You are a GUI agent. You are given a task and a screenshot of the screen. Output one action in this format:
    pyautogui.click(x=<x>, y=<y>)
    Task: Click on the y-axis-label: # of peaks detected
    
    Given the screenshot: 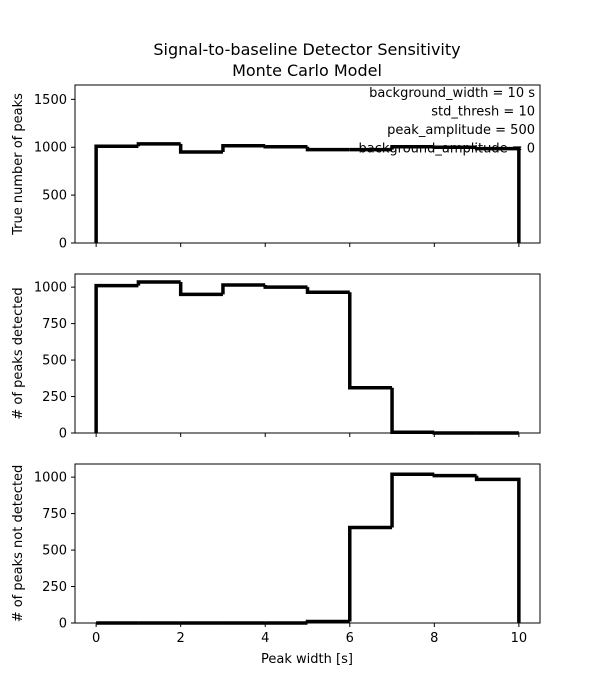 What is the action you would take?
    pyautogui.click(x=18, y=353)
    